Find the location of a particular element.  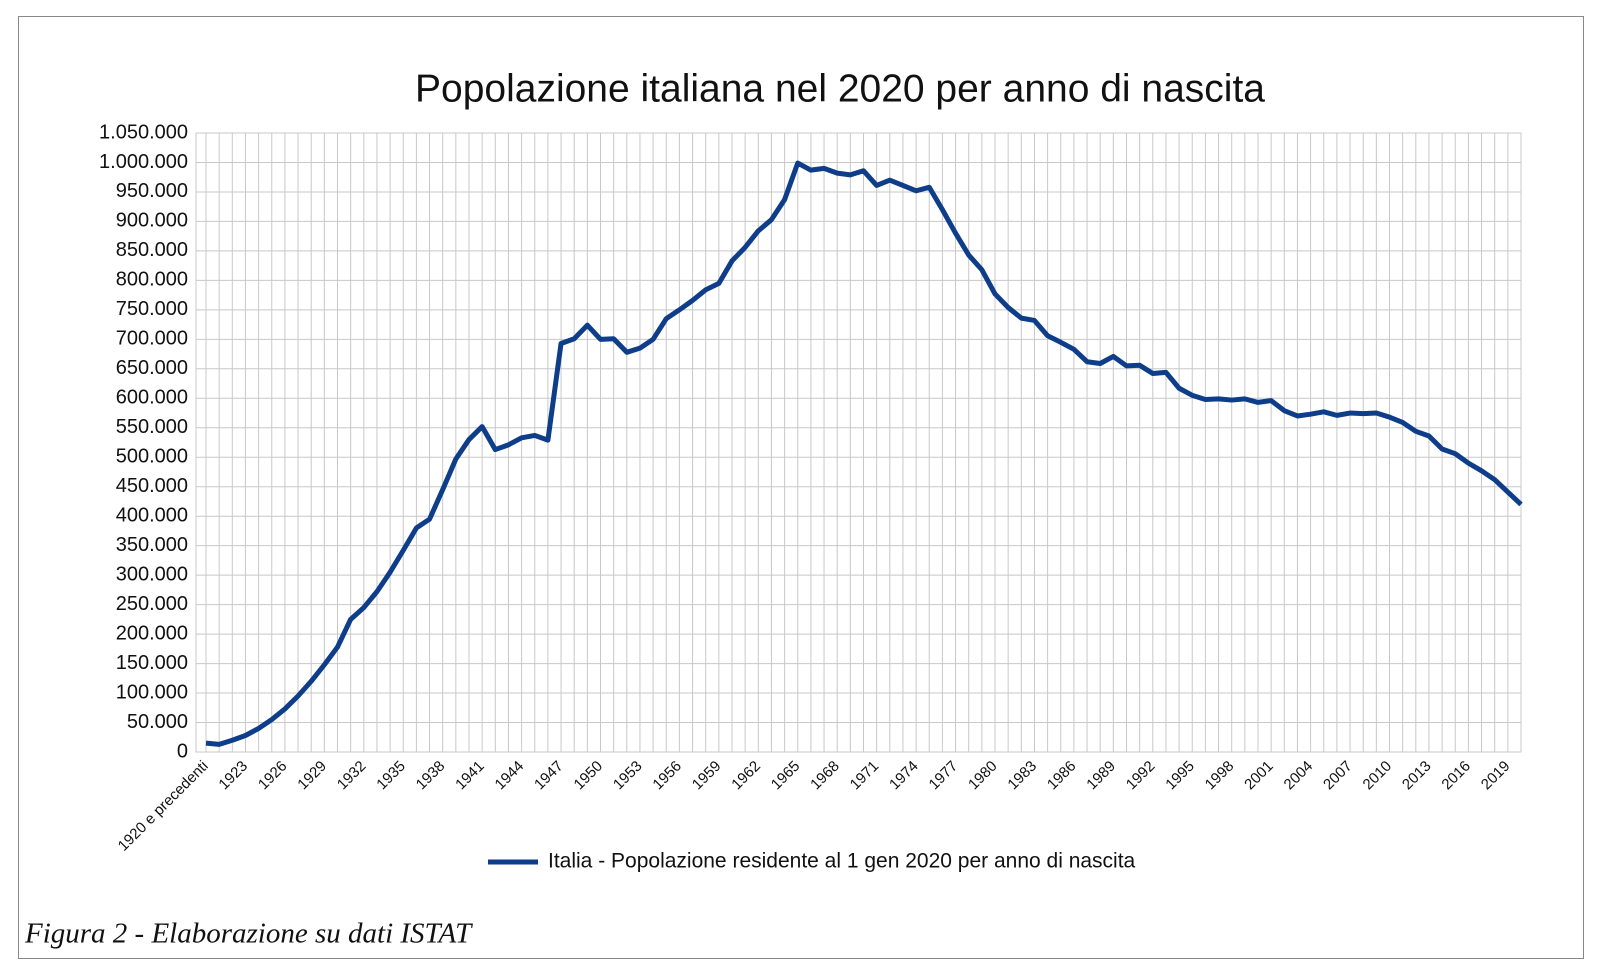

y-tick-label: 250.000 is located at coordinates (152, 604).